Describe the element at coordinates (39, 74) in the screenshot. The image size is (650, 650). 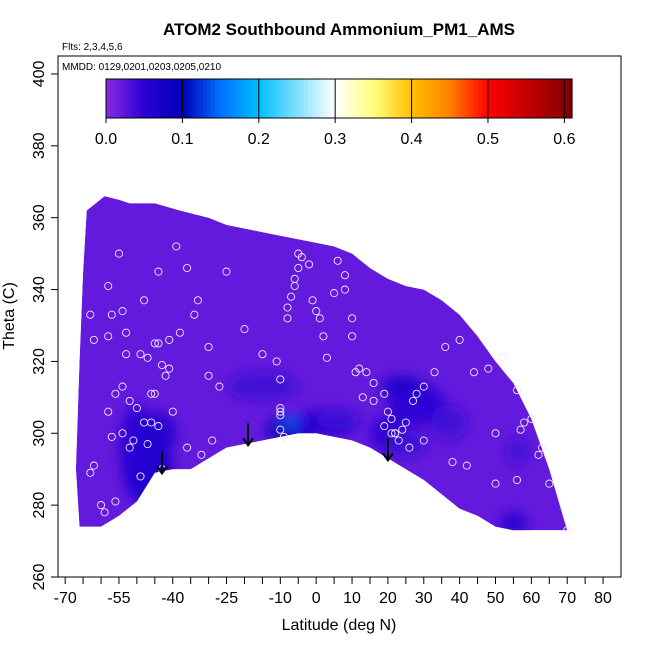
I see `y-tick-label: 400` at that location.